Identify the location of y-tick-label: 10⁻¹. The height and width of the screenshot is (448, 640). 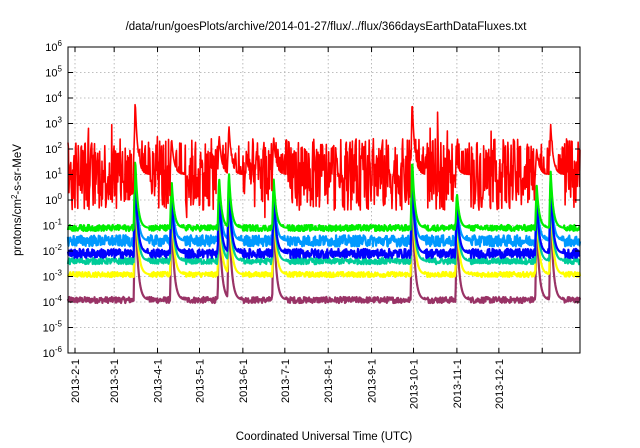
(53, 225).